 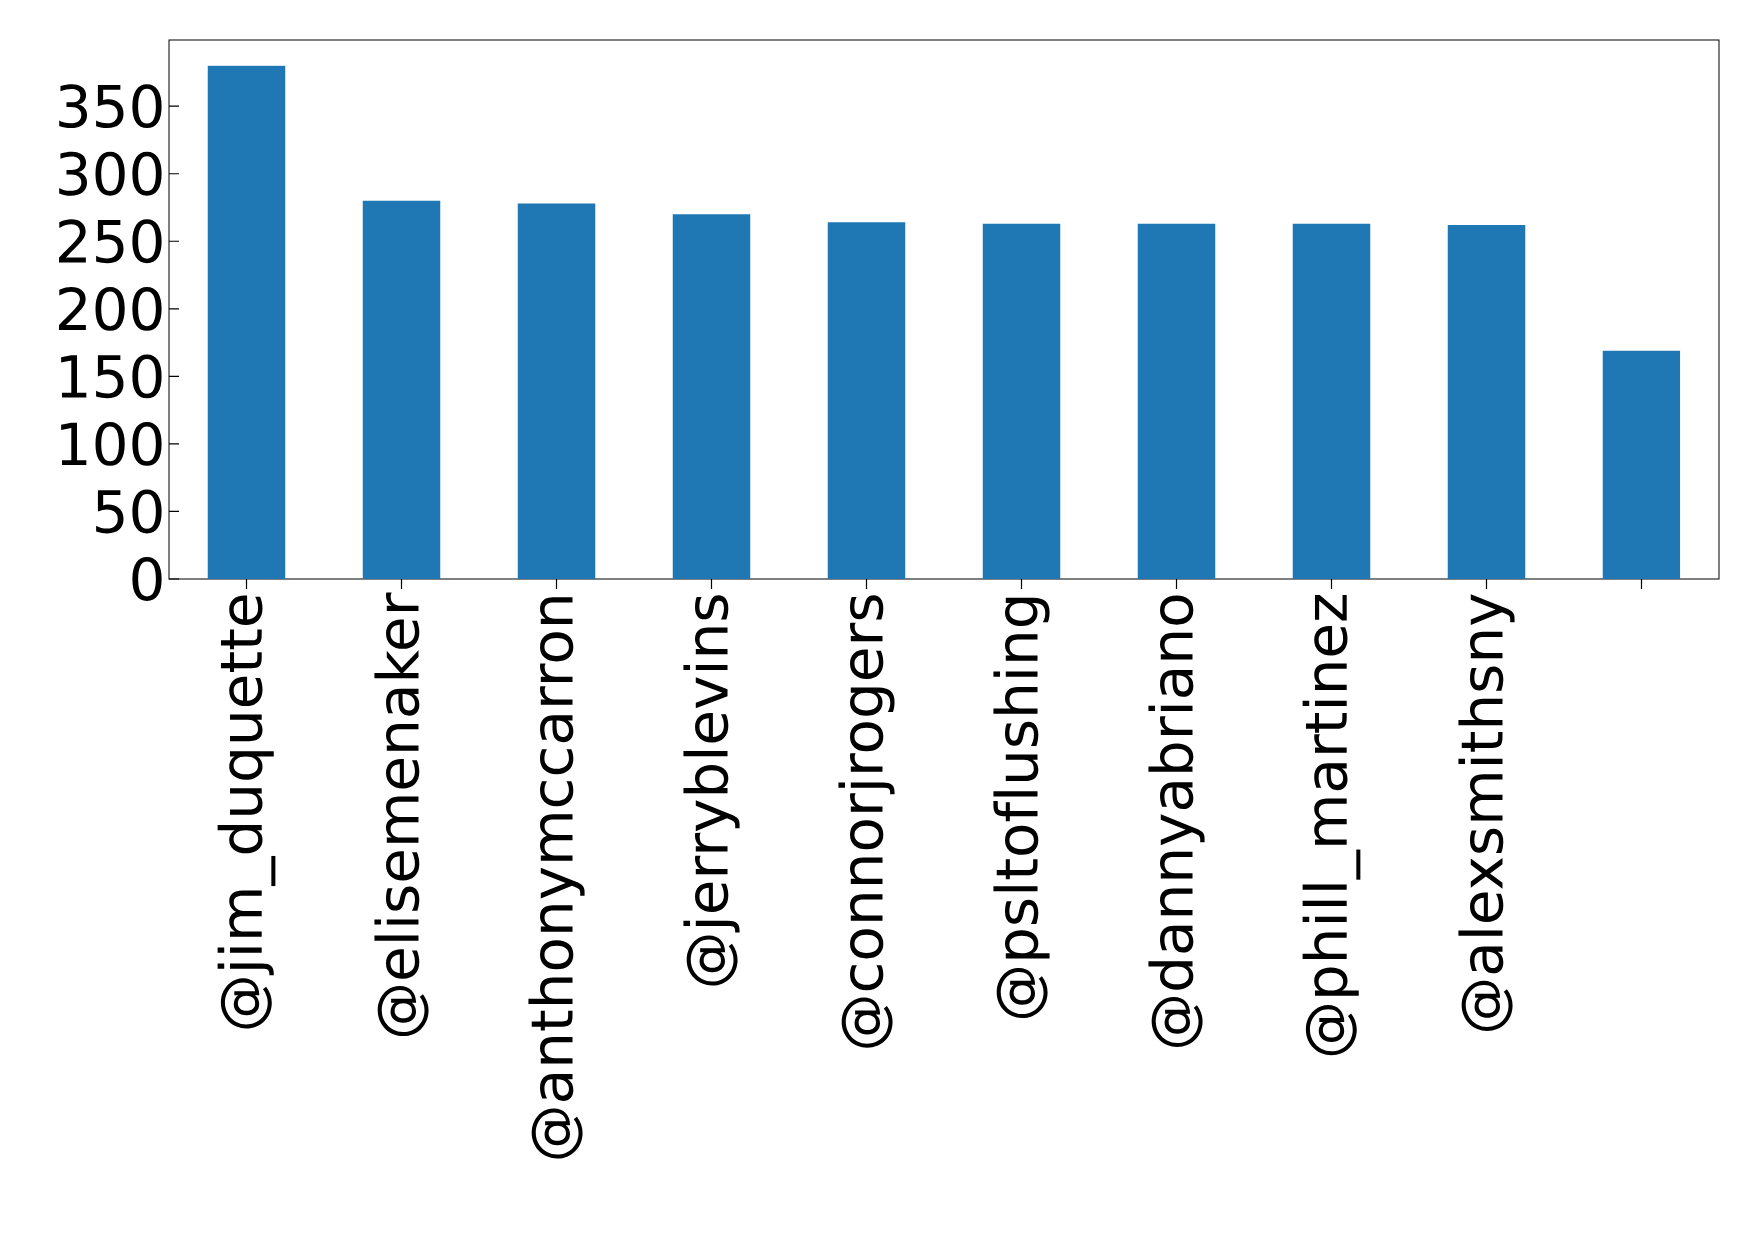 What do you see at coordinates (129, 511) in the screenshot?
I see `y-tick-label: 50` at bounding box center [129, 511].